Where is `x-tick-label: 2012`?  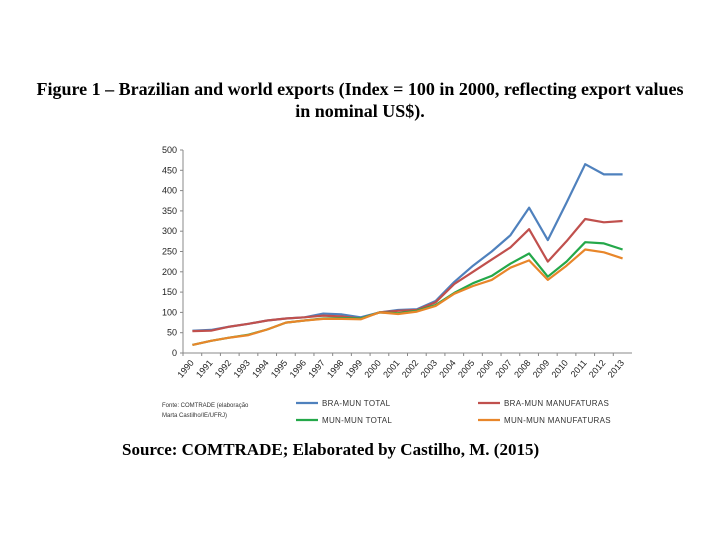
x-tick-label: 2012 is located at coordinates (597, 369).